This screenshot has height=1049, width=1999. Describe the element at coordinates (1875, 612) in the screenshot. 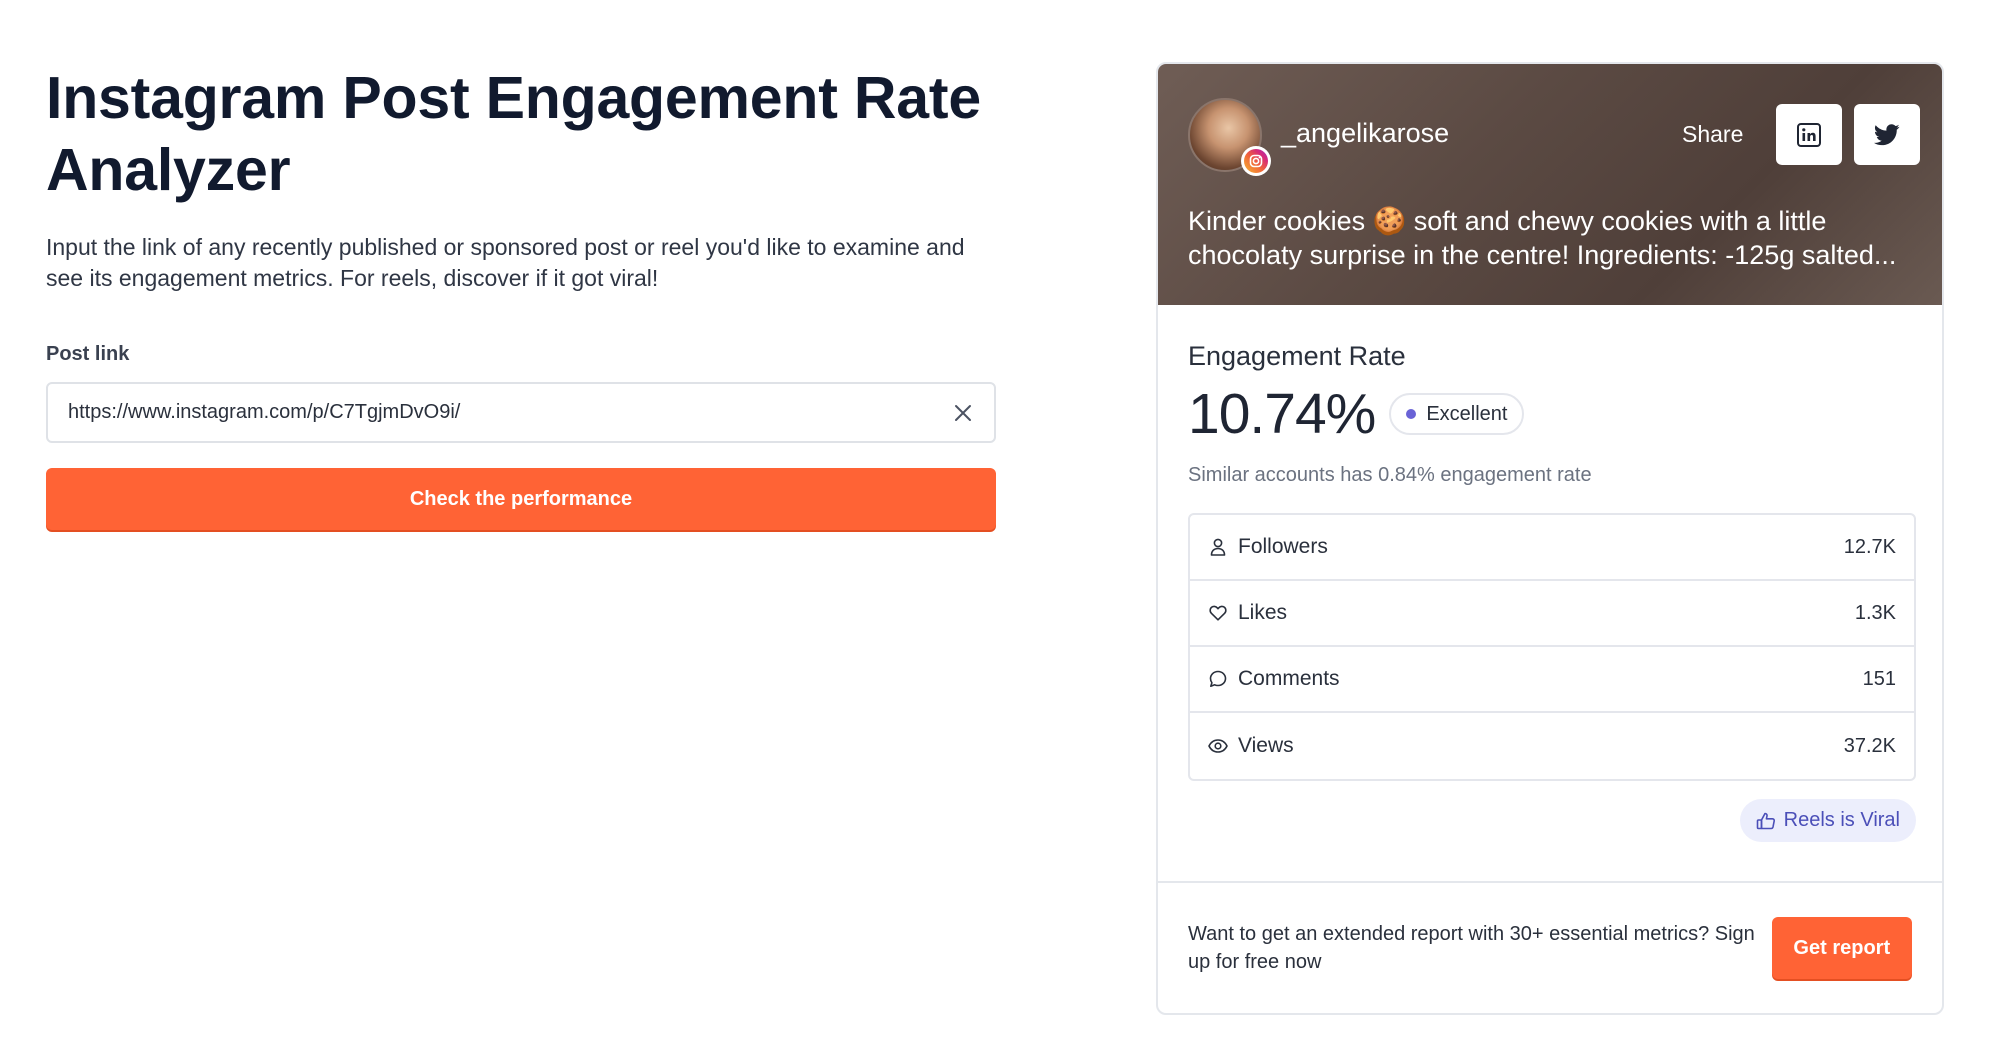

I see `metric-value: 1.3K` at that location.